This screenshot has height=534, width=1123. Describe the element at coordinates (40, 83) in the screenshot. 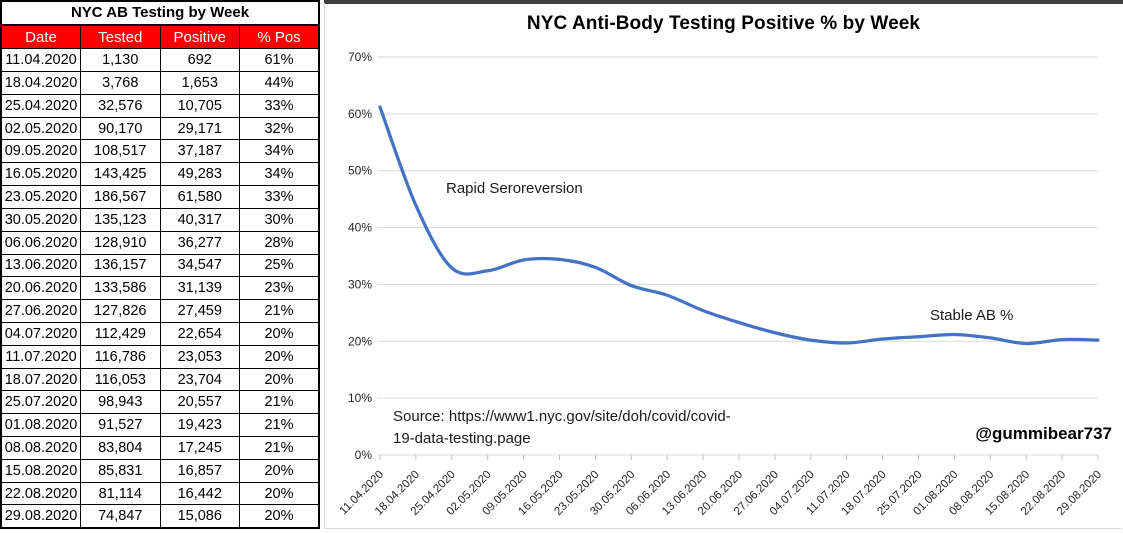

I see `table-cell: 18.04.2020` at that location.